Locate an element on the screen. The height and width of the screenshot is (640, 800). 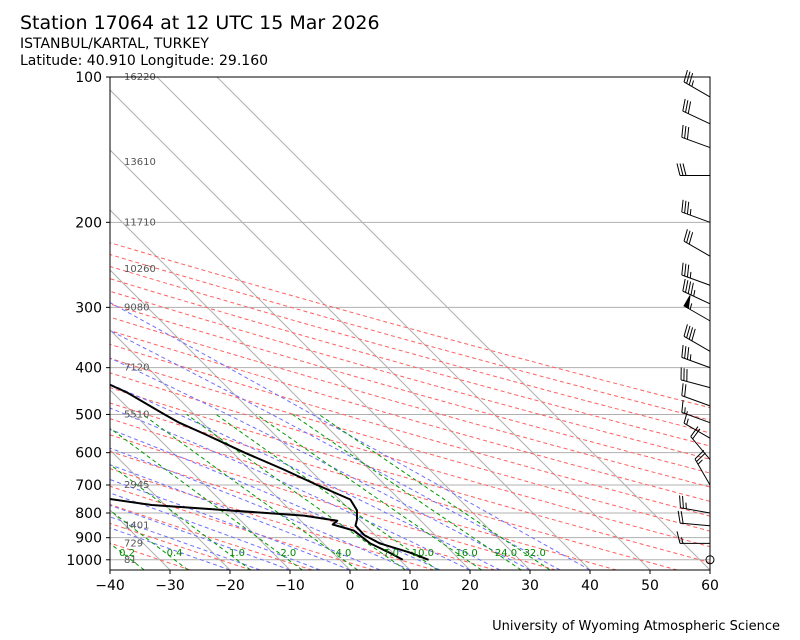
x-tick-label: −40 is located at coordinates (110, 586).